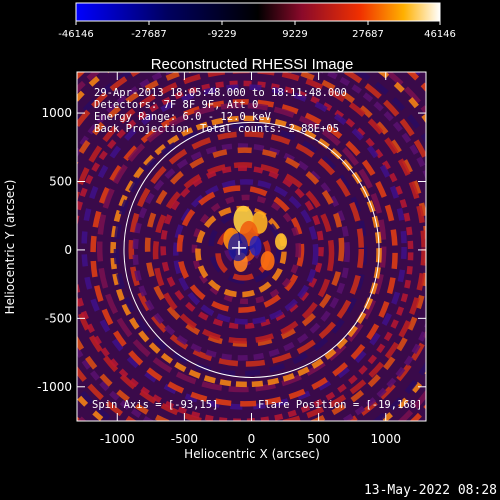 Image resolution: width=500 pixels, height=500 pixels. I want to click on colorbar-tick-label: 27687, so click(368, 34).